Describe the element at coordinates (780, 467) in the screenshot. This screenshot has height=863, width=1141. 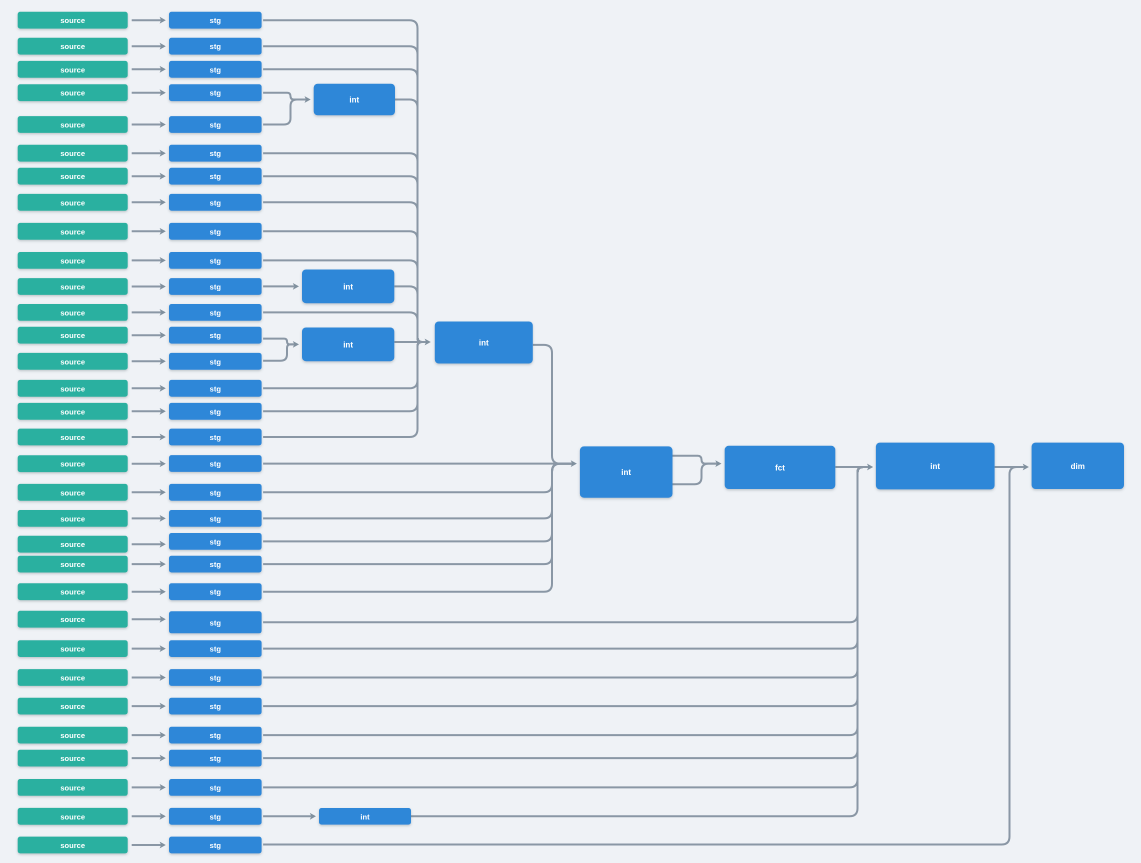
I see `svg-text: fct` at that location.